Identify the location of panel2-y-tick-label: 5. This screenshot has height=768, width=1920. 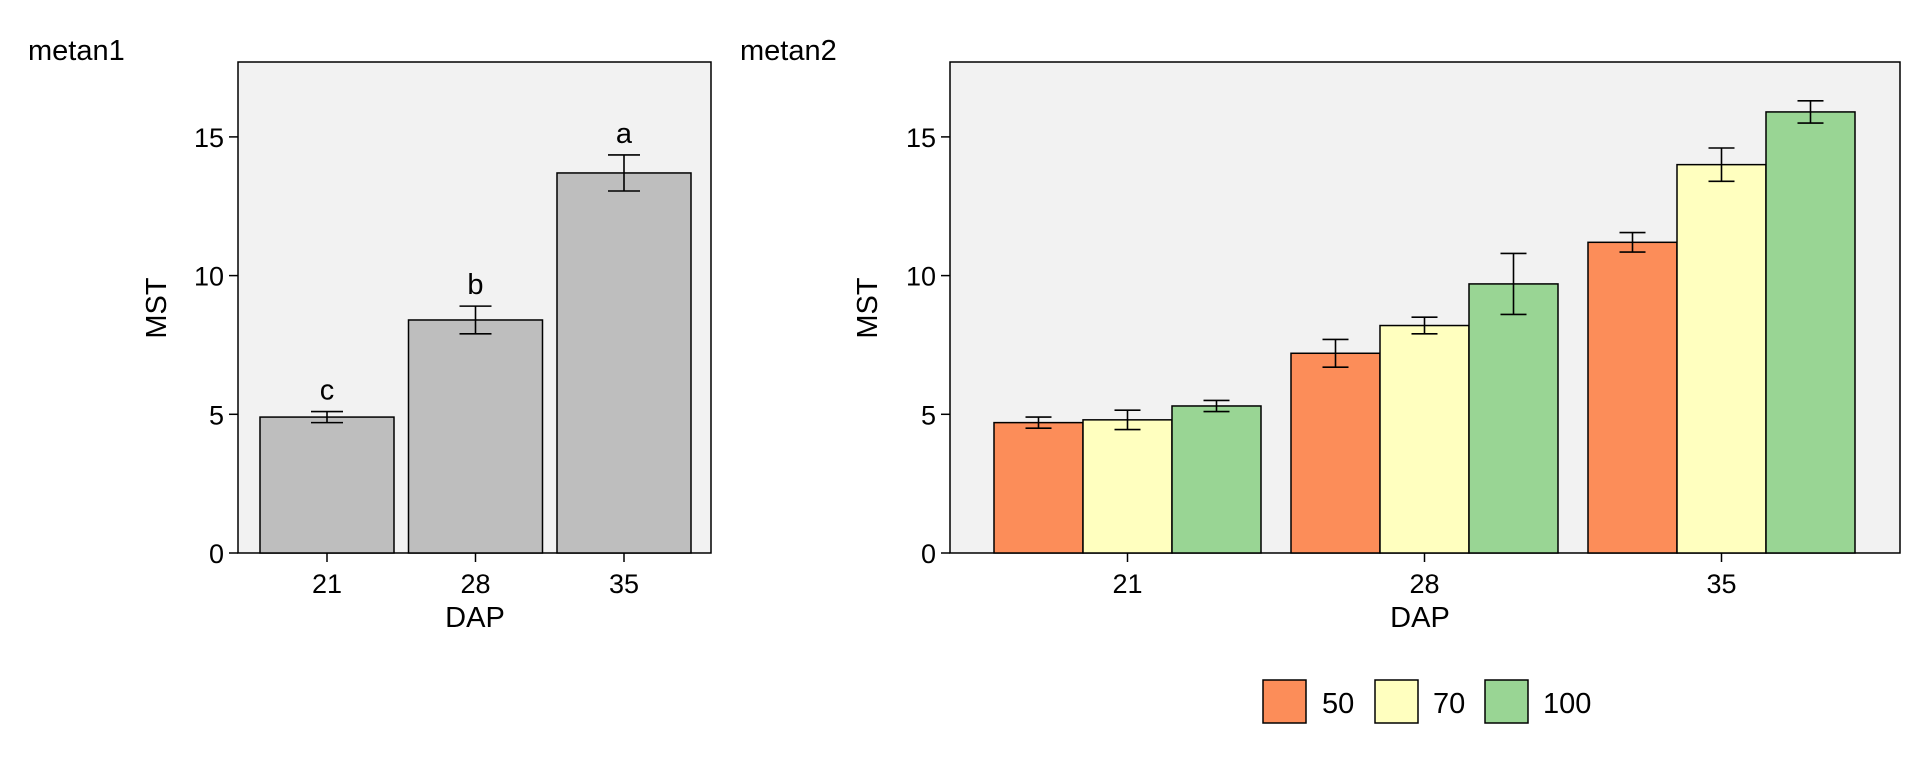
(928, 415).